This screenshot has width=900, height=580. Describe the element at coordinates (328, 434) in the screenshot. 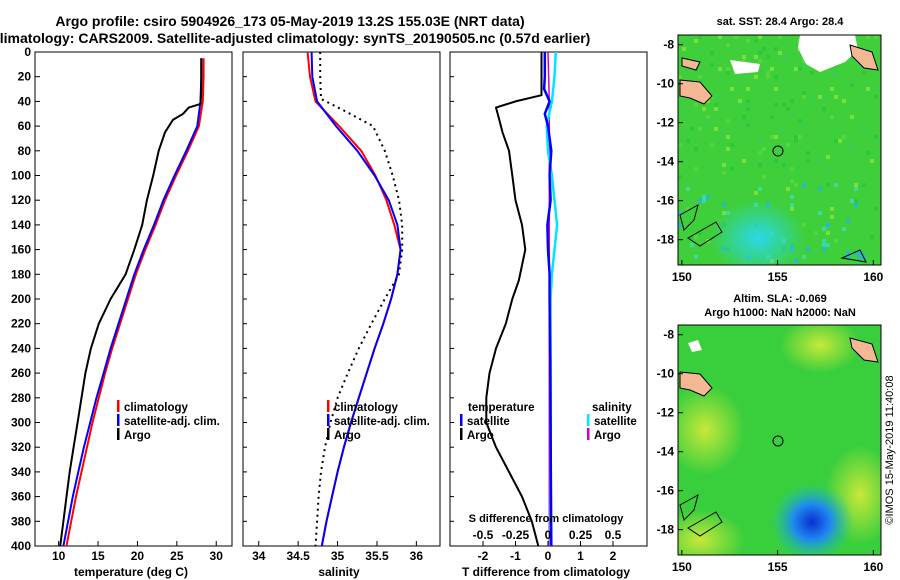

I see `legend-swatch-argo` at that location.